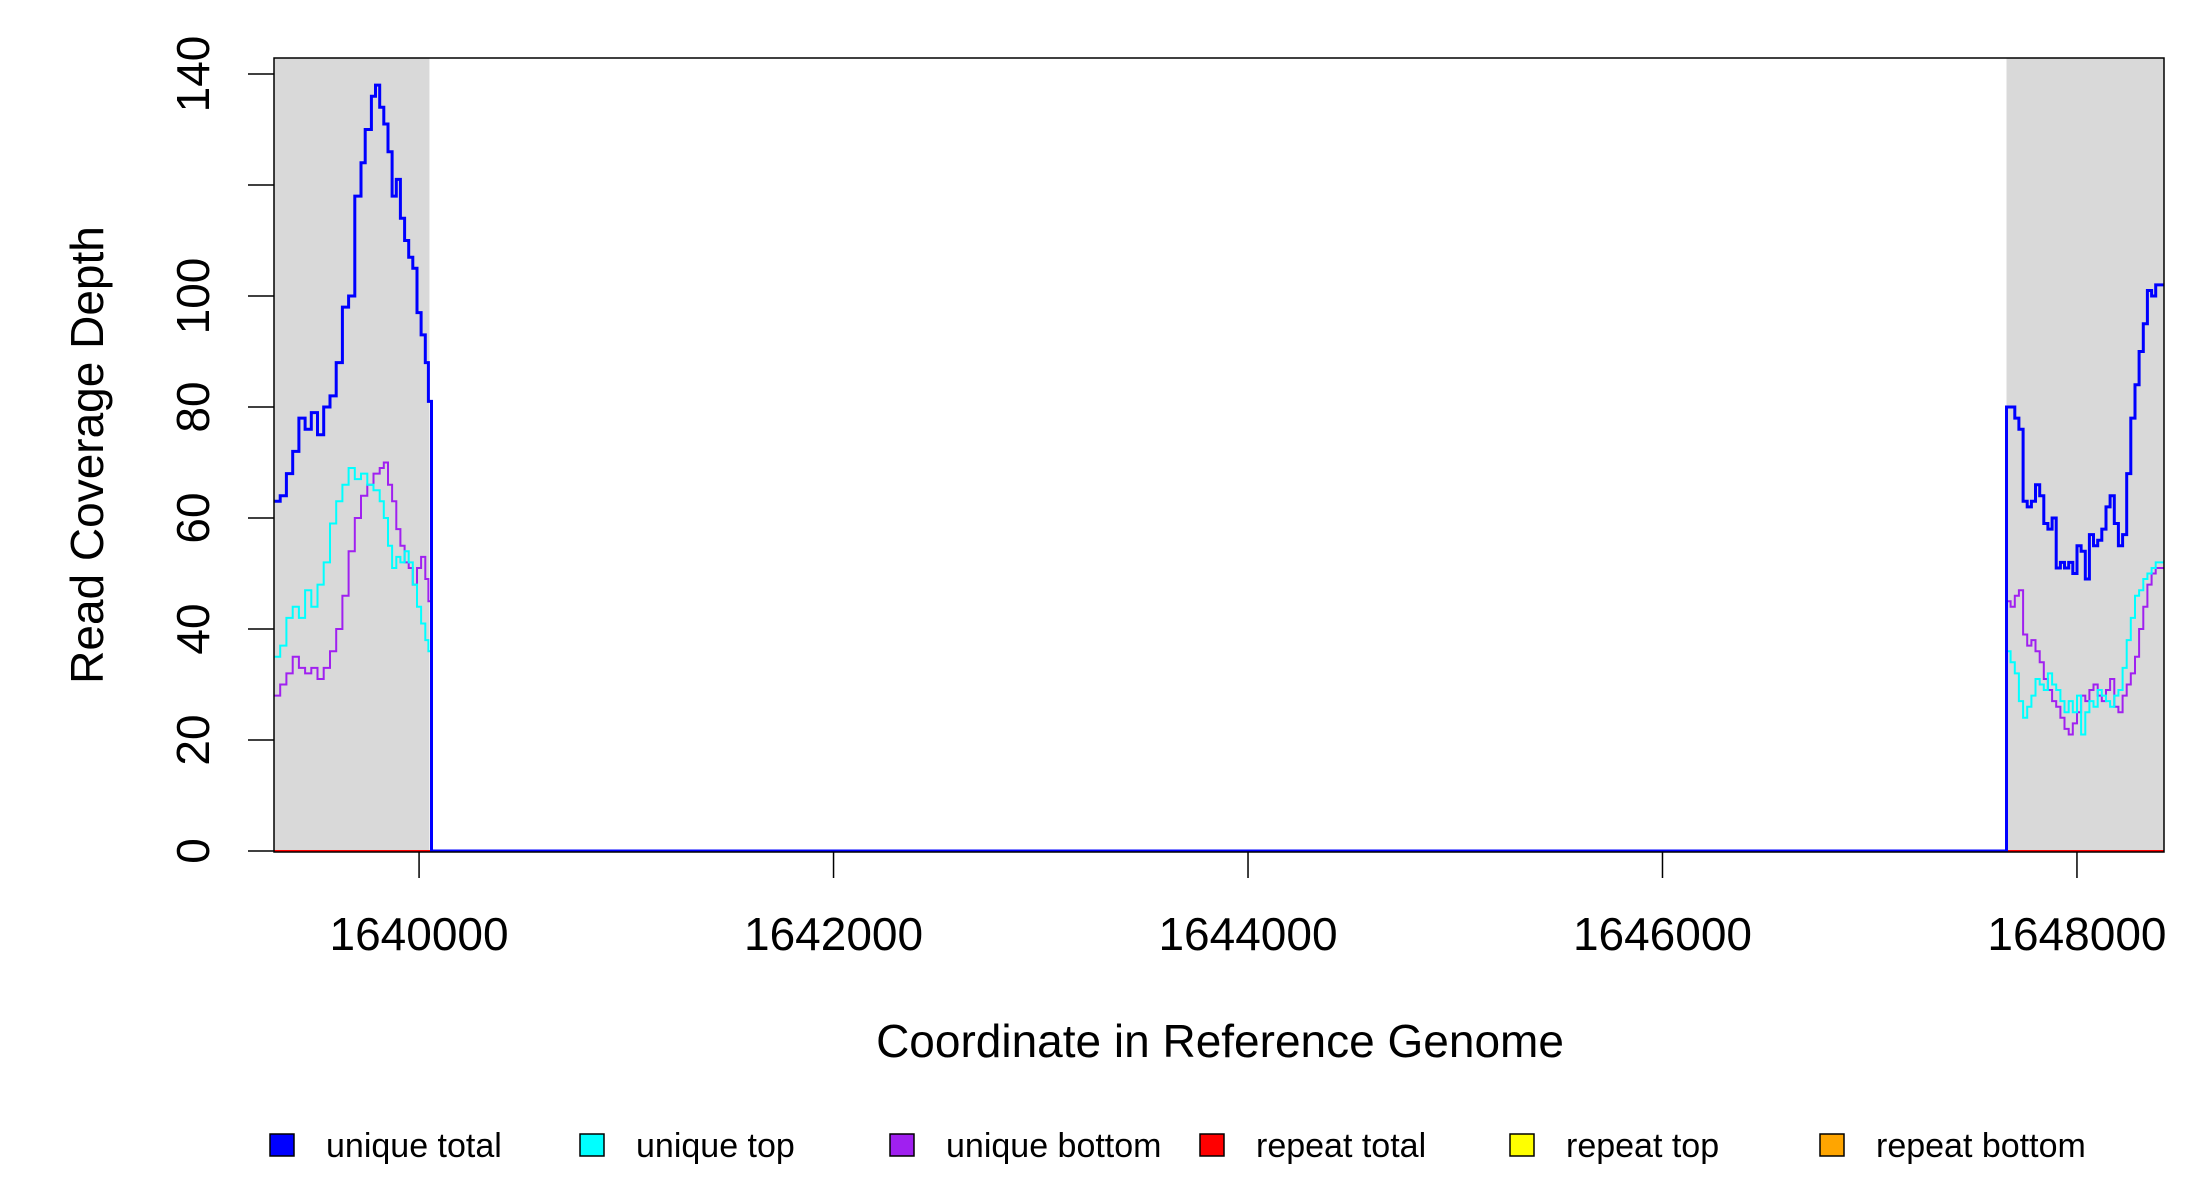 This screenshot has height=1200, width=2200. What do you see at coordinates (193, 739) in the screenshot?
I see `y-tick-label: 20` at bounding box center [193, 739].